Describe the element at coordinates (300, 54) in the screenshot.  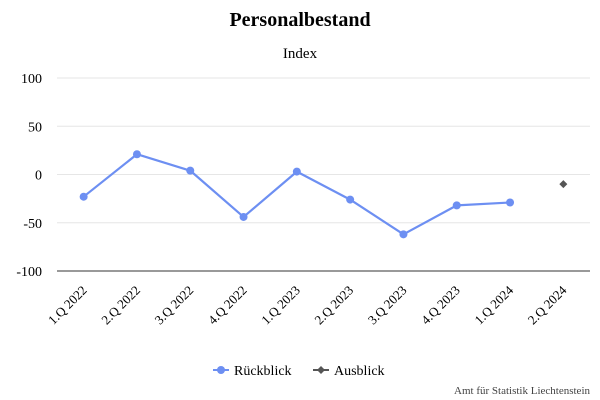
I see `chart-subtitle: Index` at that location.